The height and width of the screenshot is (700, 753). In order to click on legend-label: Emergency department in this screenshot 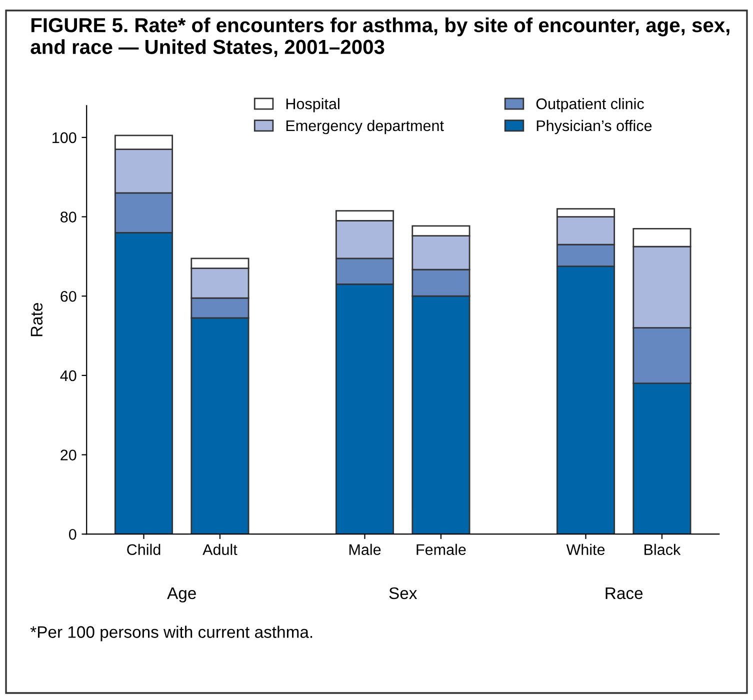, I will do `click(365, 127)`.